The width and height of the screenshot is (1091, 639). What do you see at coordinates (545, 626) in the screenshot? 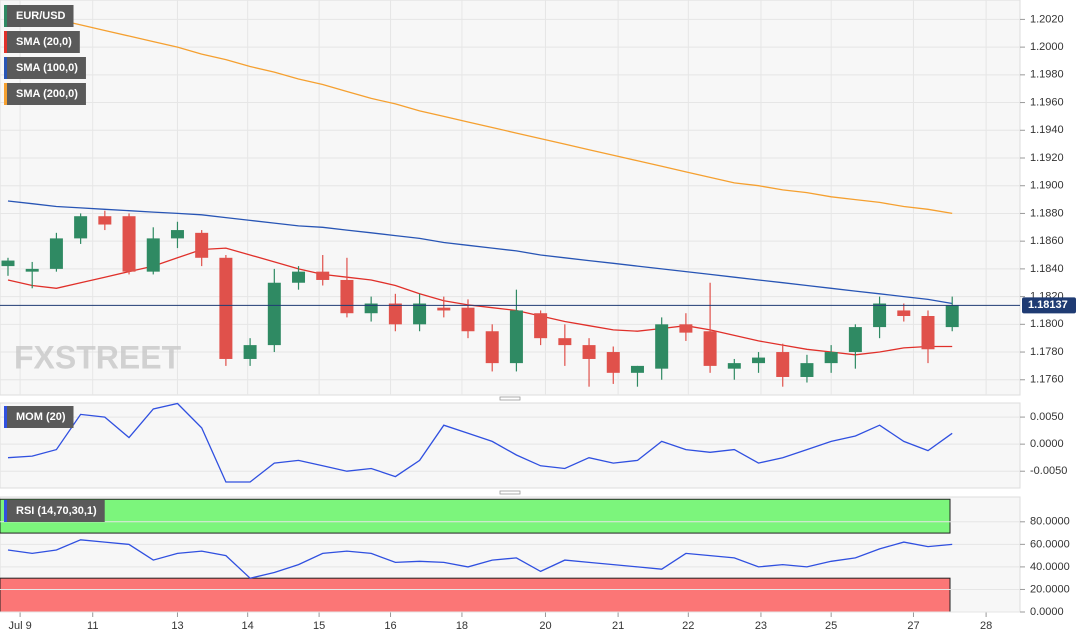
I see `x-tick-label: 20` at bounding box center [545, 626].